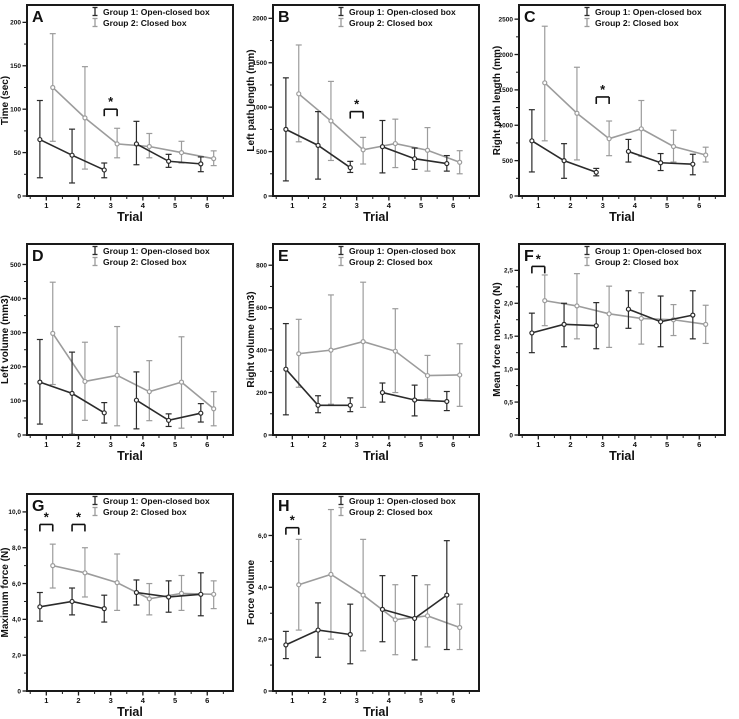 The image size is (739, 719). What do you see at coordinates (16, 655) in the screenshot?
I see `y-tick-label: 2,0` at bounding box center [16, 655].